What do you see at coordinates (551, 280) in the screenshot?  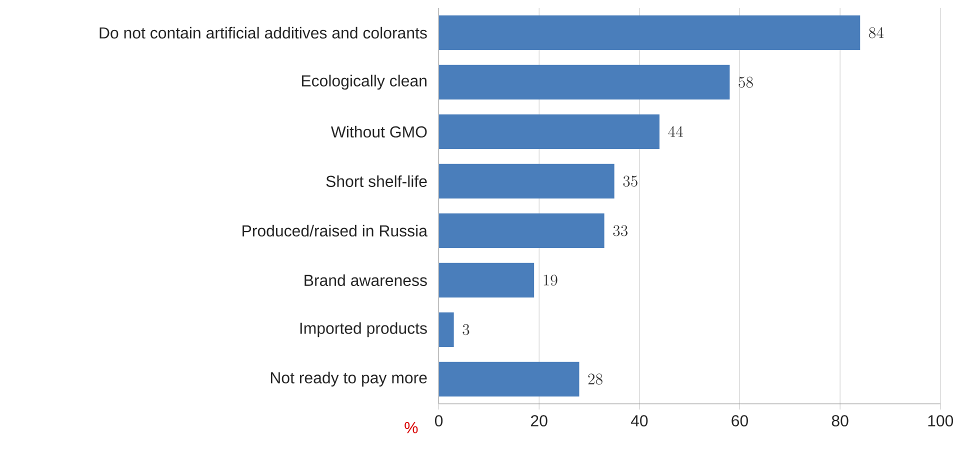 I see `data-label: 19` at bounding box center [551, 280].